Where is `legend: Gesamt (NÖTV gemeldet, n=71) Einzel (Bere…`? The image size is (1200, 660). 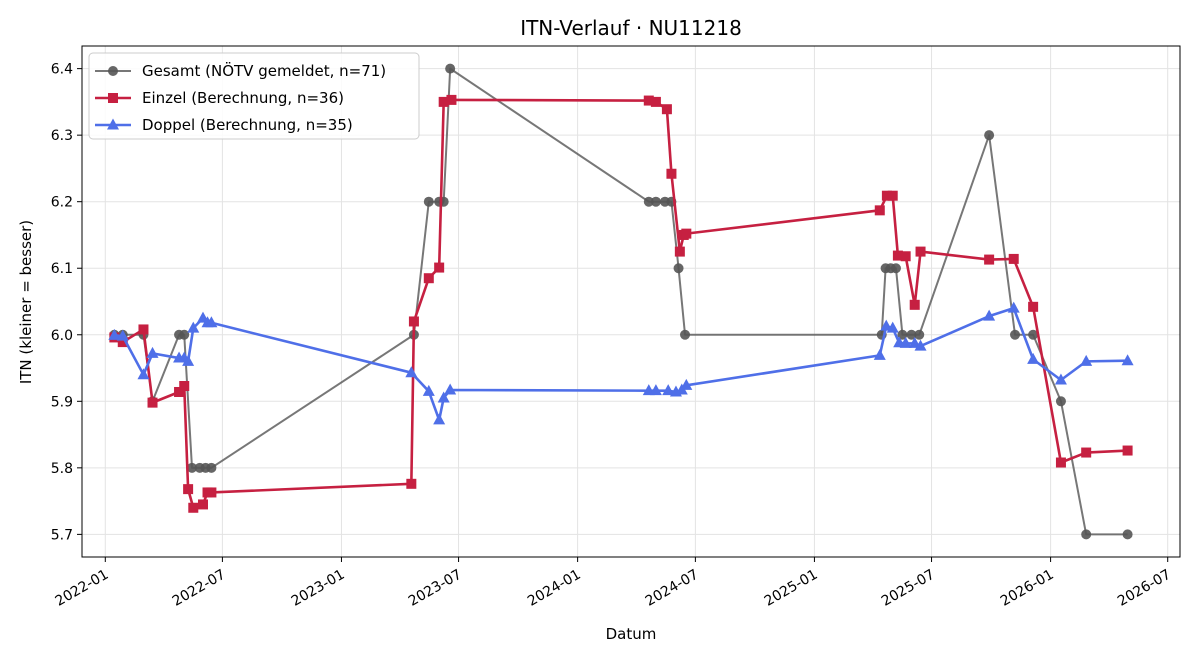 legend: Gesamt (NÖTV gemeldet, n=71) Einzel (Bere… is located at coordinates (254, 96).